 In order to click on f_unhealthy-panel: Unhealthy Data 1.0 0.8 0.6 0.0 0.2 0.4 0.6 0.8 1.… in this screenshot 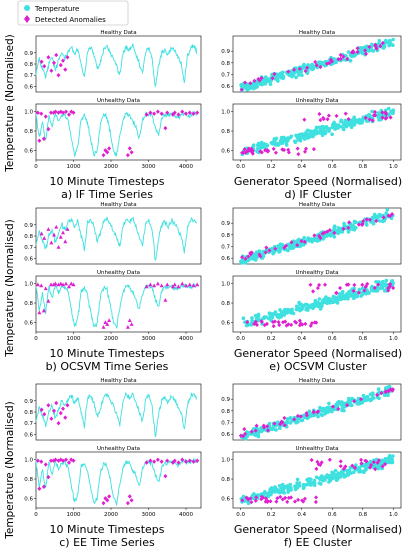, I will do `click(311, 482)`.